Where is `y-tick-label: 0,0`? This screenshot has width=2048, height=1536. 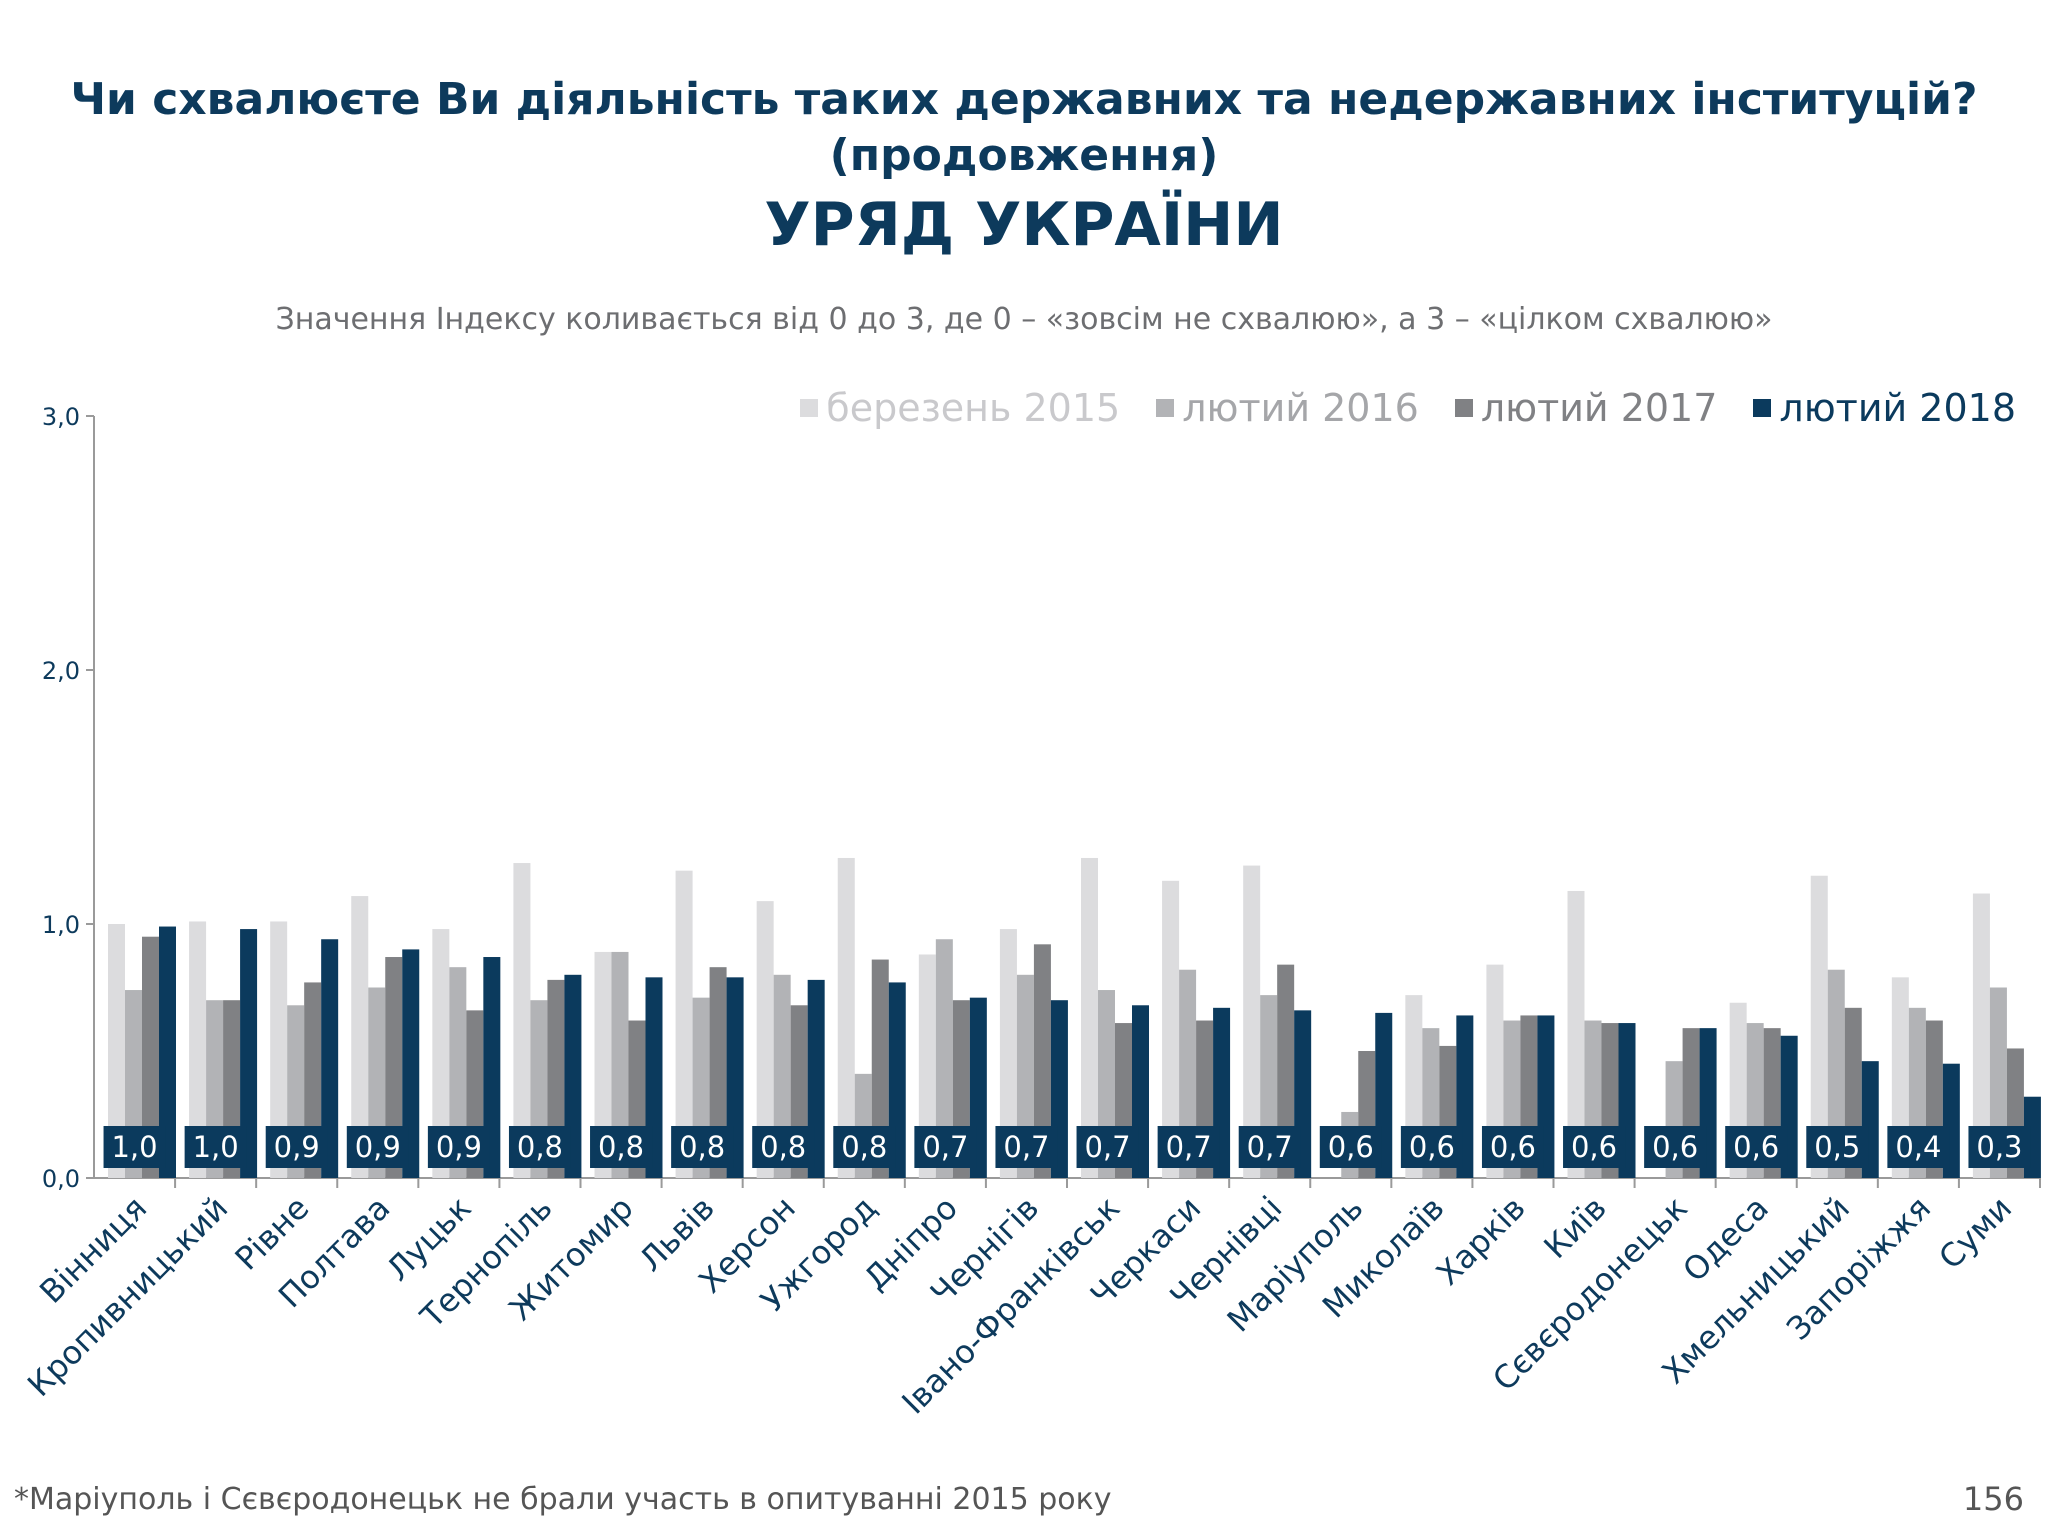 y-tick-label: 0,0 is located at coordinates (61, 1179).